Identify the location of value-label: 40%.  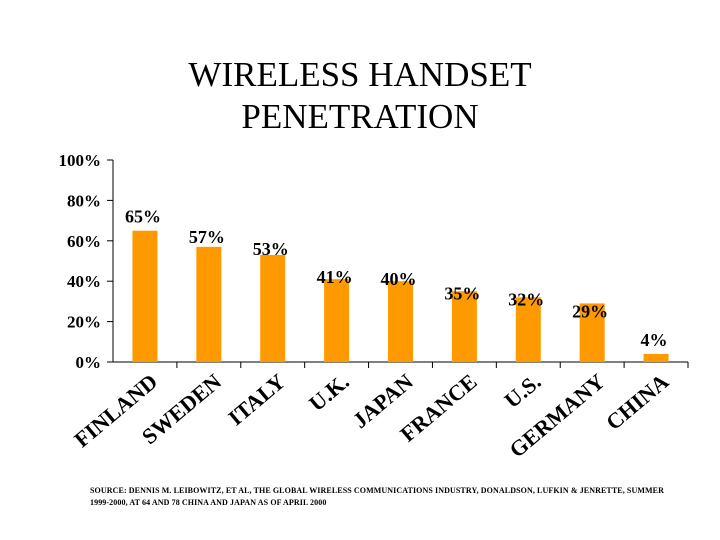
(399, 279).